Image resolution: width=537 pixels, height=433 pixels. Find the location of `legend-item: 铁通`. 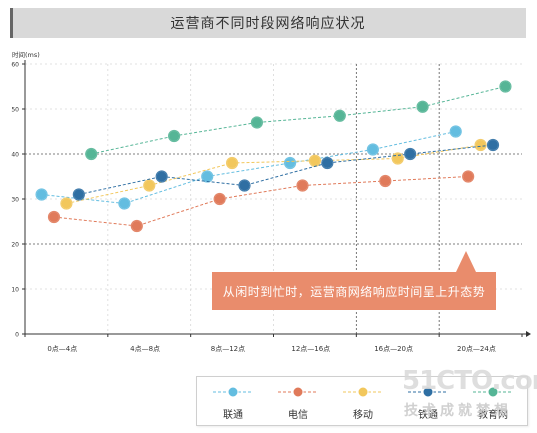

legend-item: 铁通 is located at coordinates (428, 402).